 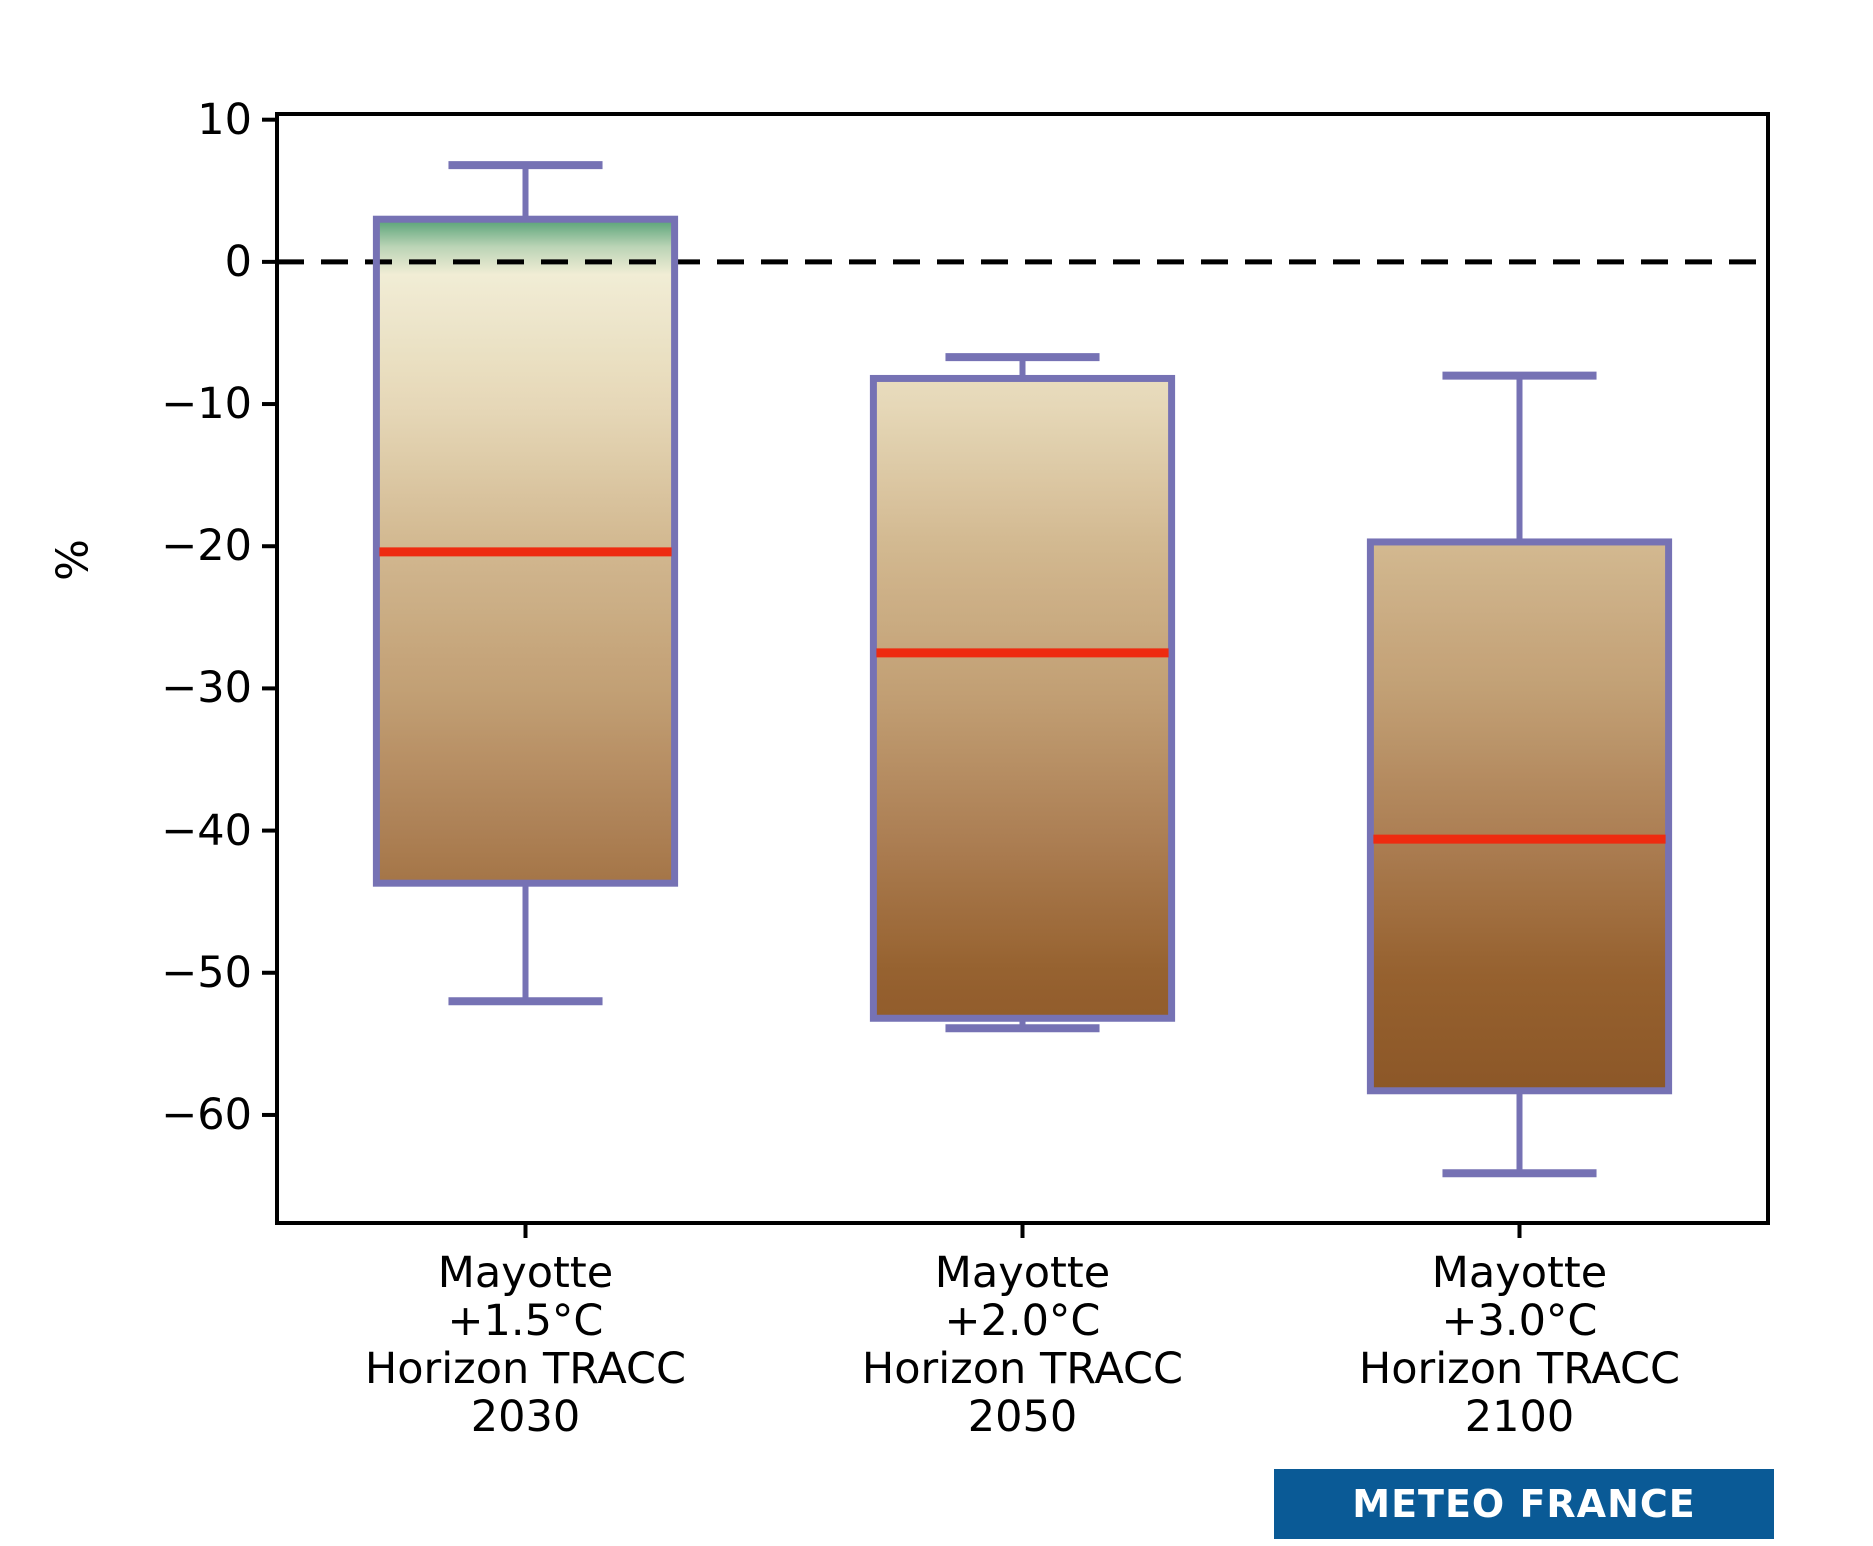 I want to click on x-category-label-1: Mayotte +2.0°C Horizon TRACC 2050, so click(x=1023, y=1345).